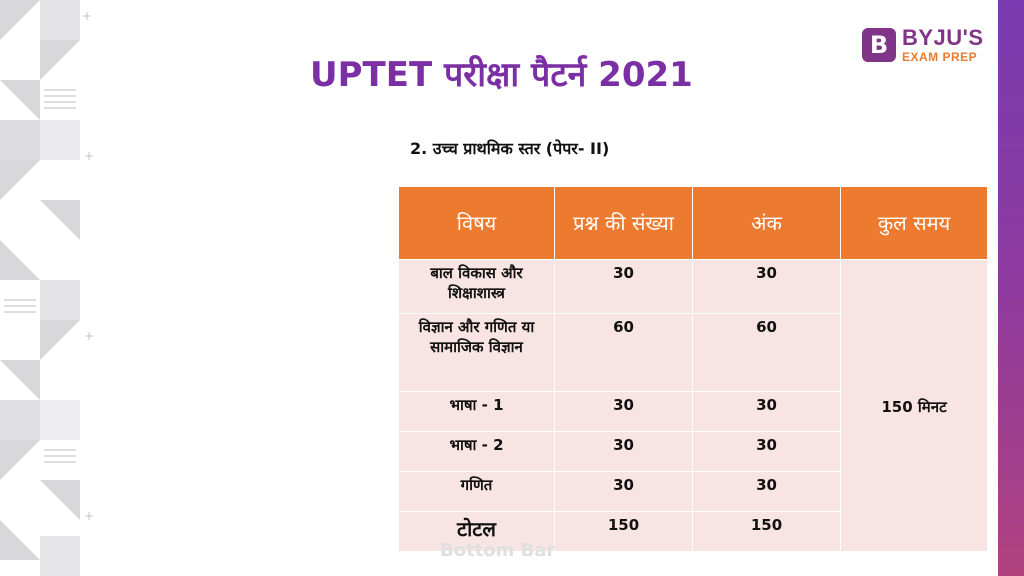  Describe the element at coordinates (623, 223) in the screenshot. I see `header-questions: प्रश्न की संख्या` at that location.